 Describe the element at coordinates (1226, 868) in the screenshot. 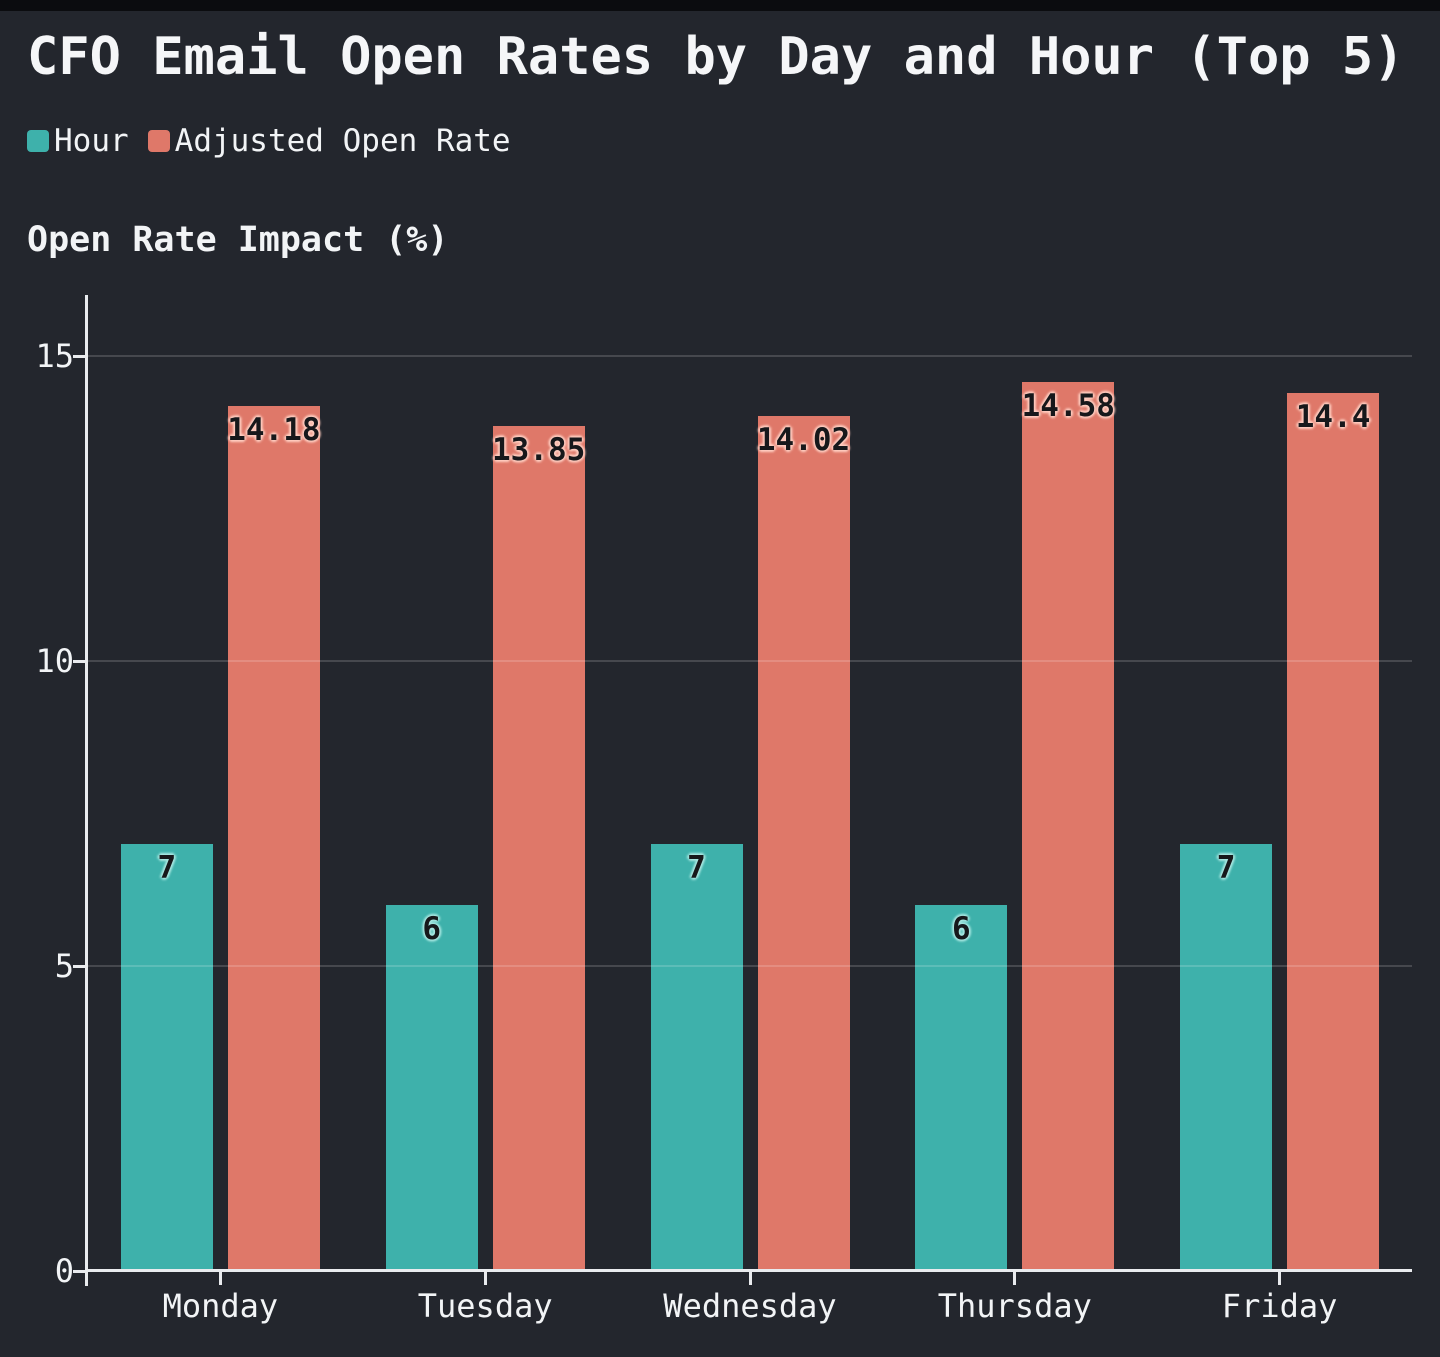

I see `bar-value-label-hour-friday: 7` at that location.